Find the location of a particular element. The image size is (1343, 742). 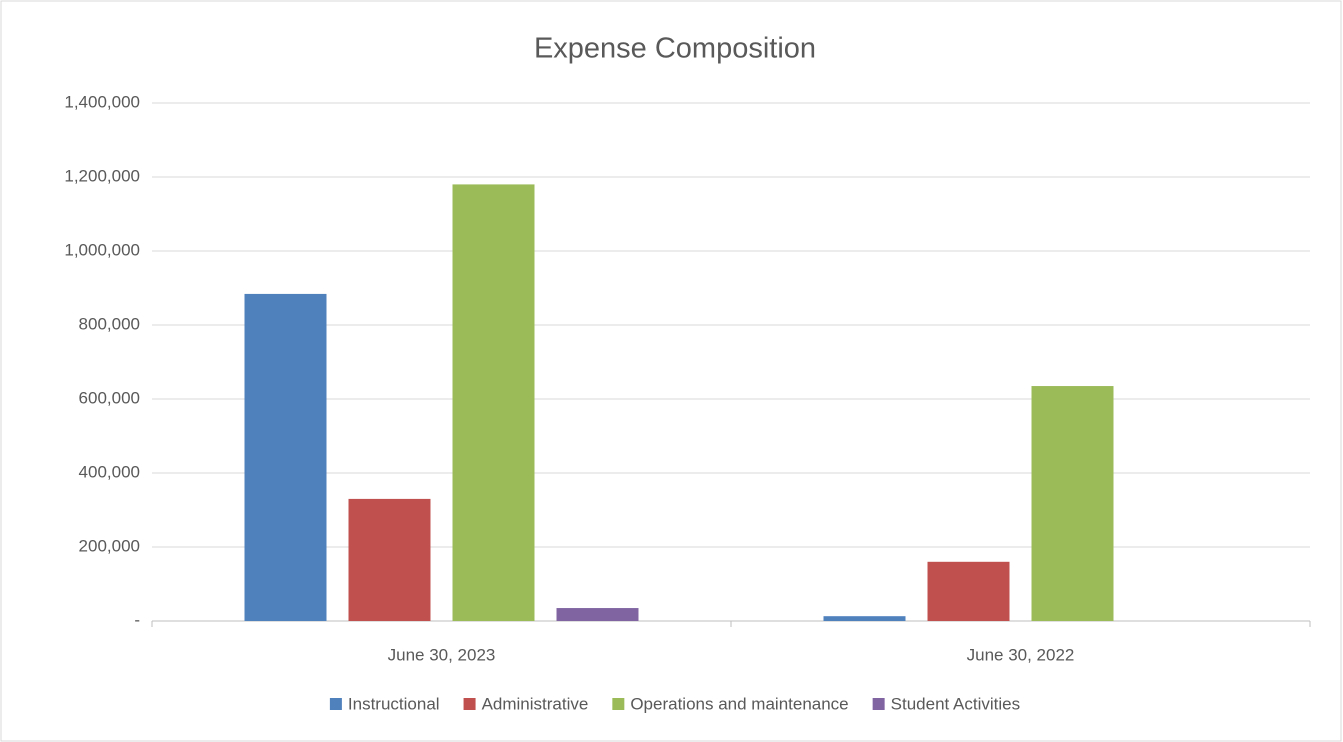

y-tick-label: 1,000,000 is located at coordinates (102, 249).